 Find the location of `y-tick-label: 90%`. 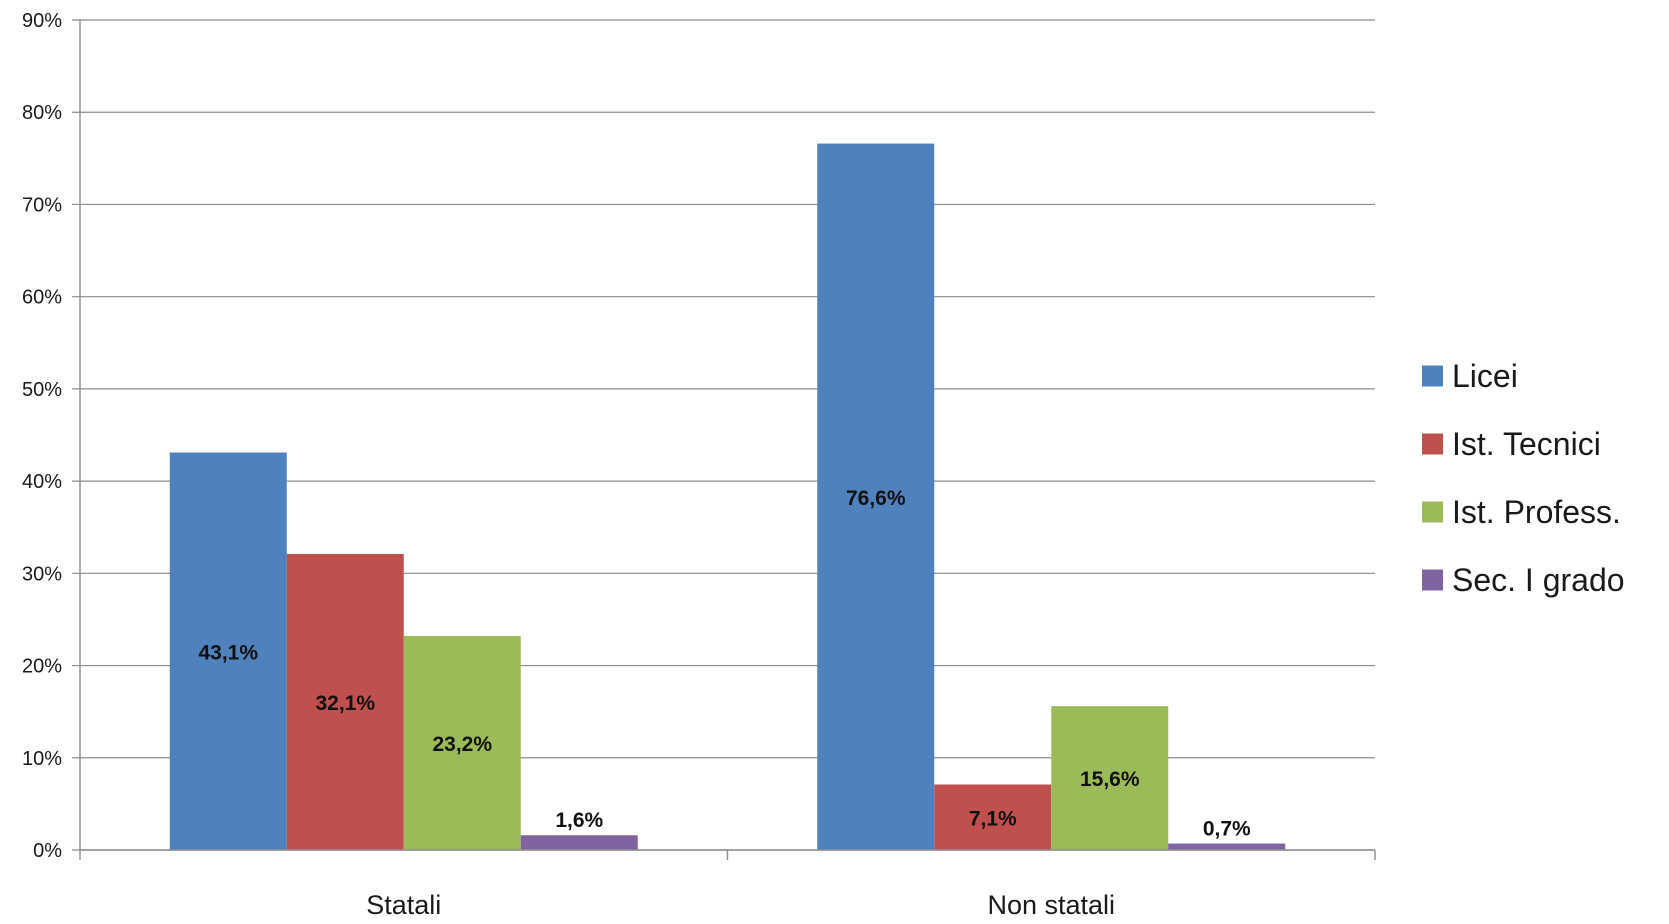

y-tick-label: 90% is located at coordinates (42, 21).